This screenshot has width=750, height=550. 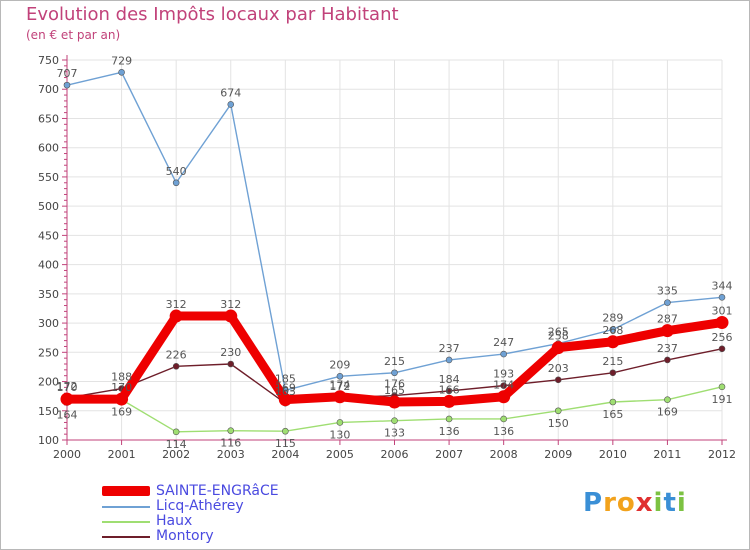 What do you see at coordinates (722, 454) in the screenshot?
I see `x-tick-label: 2012` at bounding box center [722, 454].